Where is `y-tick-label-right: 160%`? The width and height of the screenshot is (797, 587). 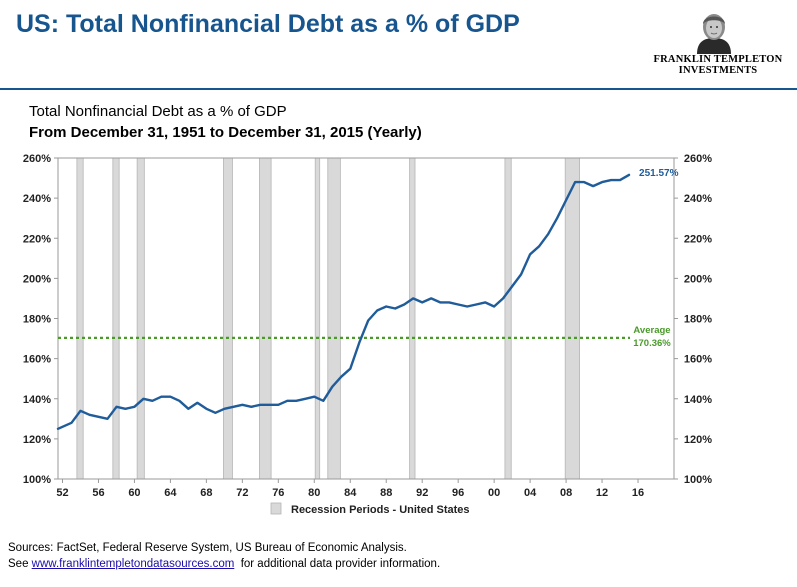
y-tick-label-right: 160% is located at coordinates (698, 360).